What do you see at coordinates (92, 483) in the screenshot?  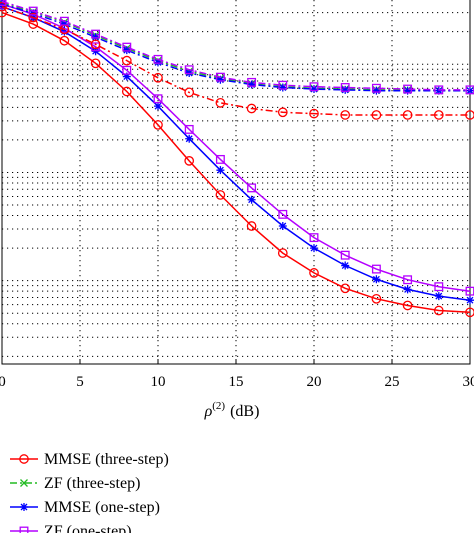 I see `legend-label: ZF (three-step)` at bounding box center [92, 483].